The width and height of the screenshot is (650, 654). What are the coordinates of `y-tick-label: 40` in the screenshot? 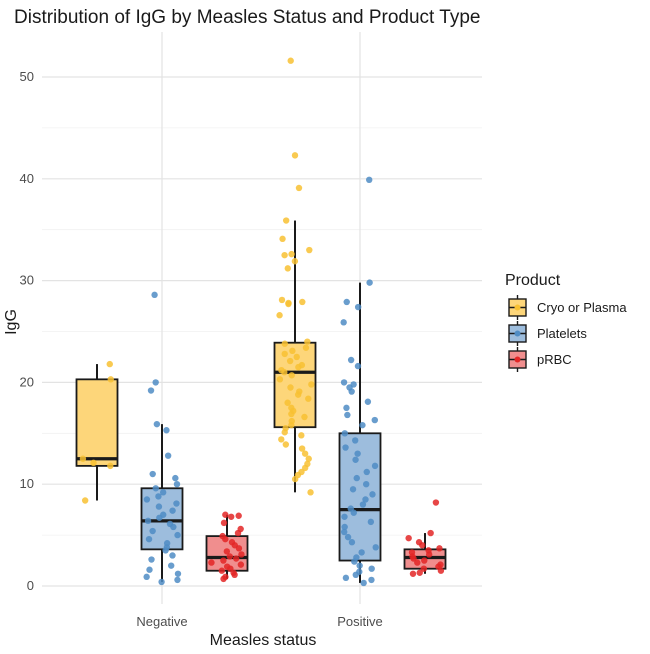 It's located at (27, 178).